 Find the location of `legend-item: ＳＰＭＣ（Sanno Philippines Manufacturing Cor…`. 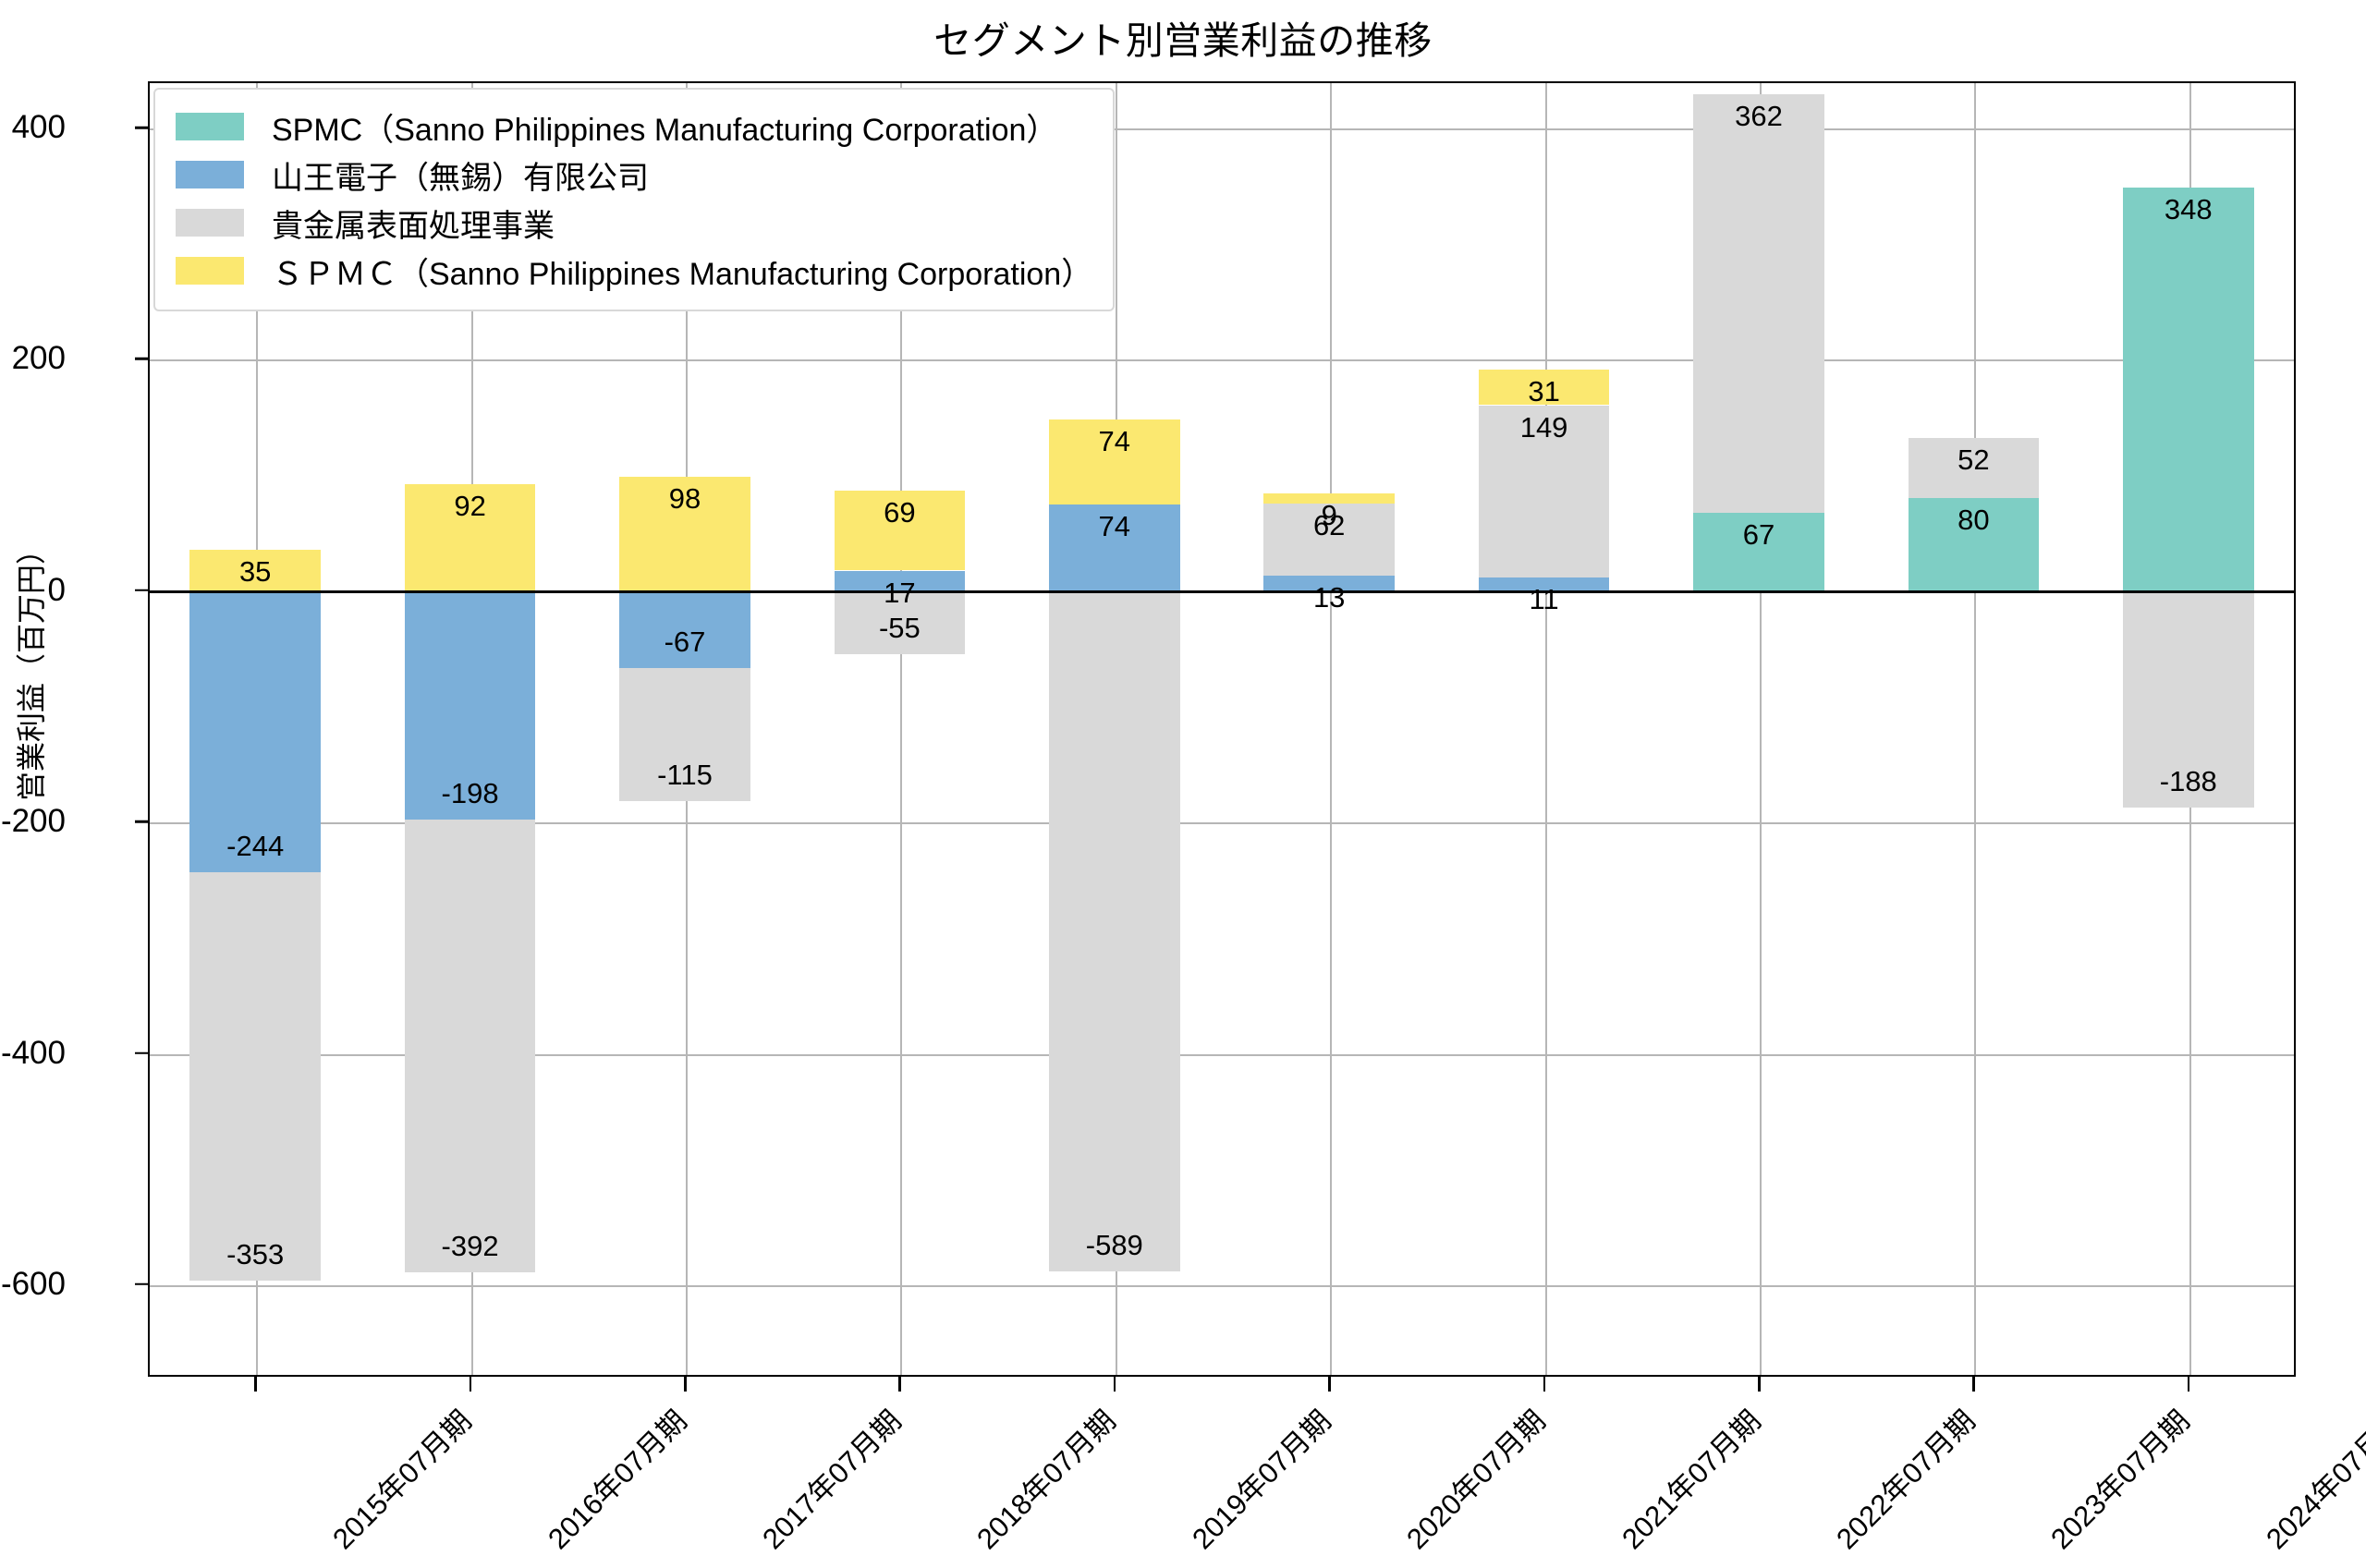

legend-item: ＳＰＭＣ（Sanno Philippines Manufacturing Cor… is located at coordinates (634, 271).